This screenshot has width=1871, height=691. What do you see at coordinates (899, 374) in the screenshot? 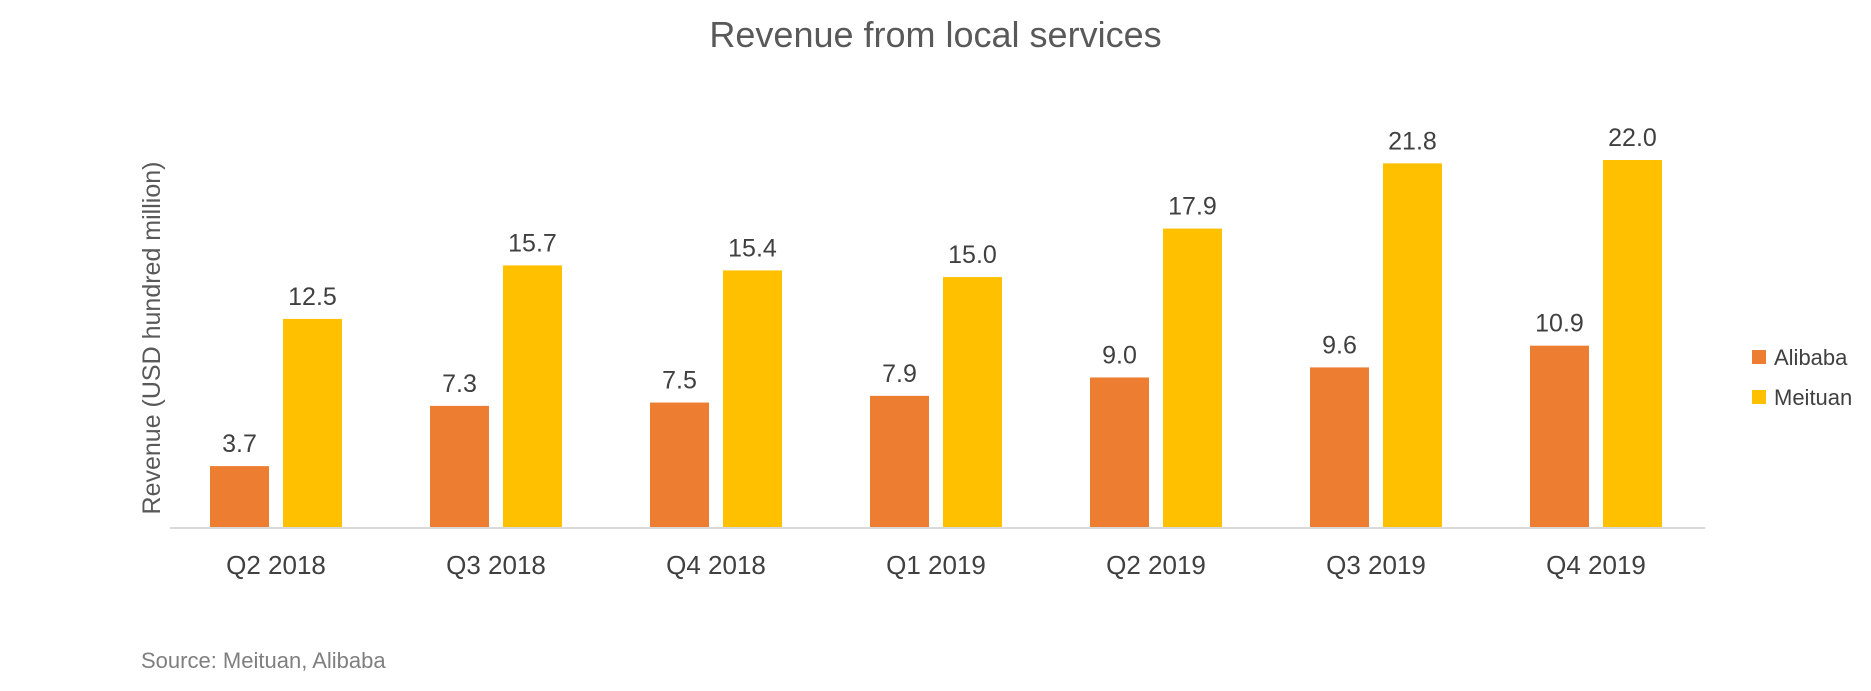
I see `data-label-alibaba-4: 7.9` at bounding box center [899, 374].